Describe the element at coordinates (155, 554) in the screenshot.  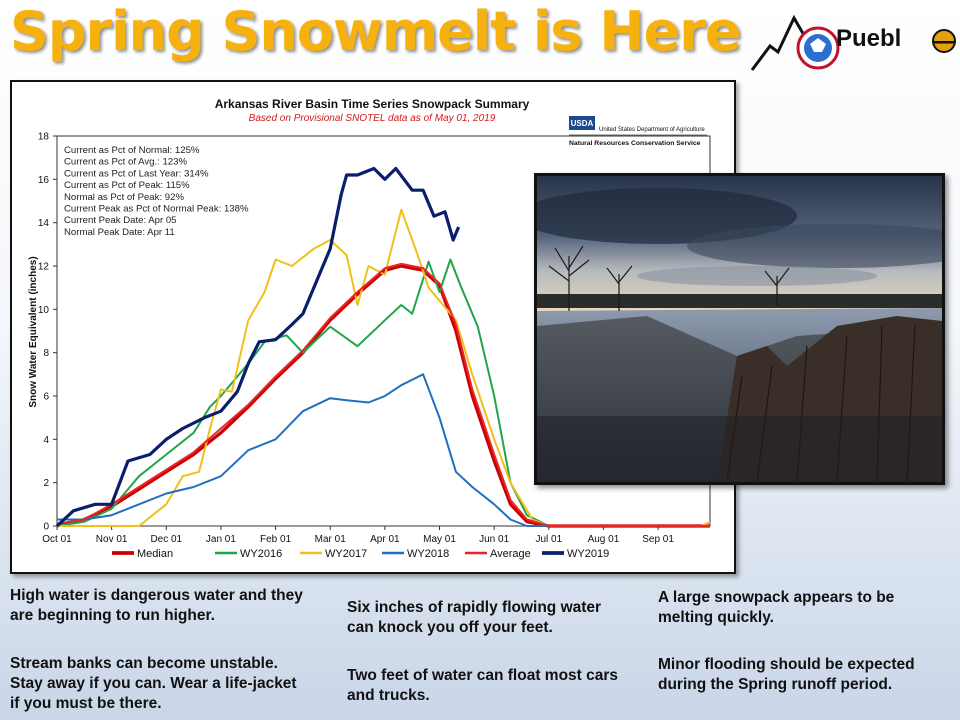
I see `legend-label: Median` at that location.